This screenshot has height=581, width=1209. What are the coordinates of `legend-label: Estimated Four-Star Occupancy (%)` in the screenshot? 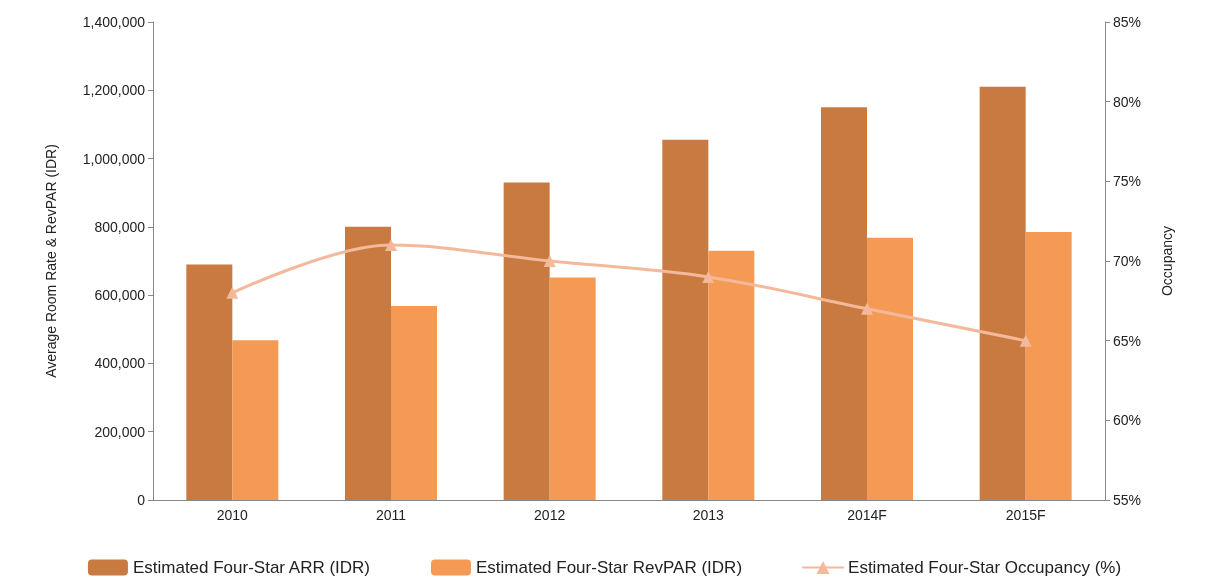 It's located at (985, 567).